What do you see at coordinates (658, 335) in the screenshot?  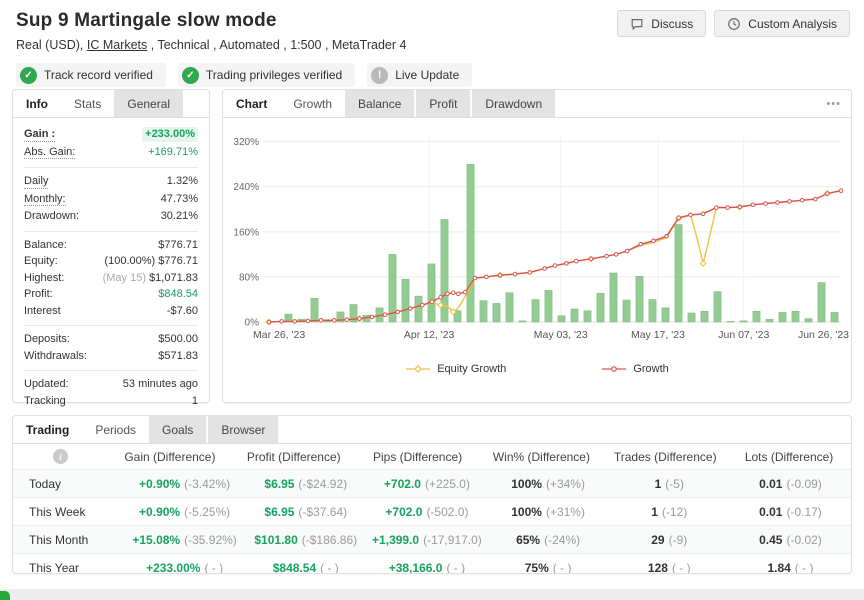 I see `svg-text: May 17, '23` at bounding box center [658, 335].